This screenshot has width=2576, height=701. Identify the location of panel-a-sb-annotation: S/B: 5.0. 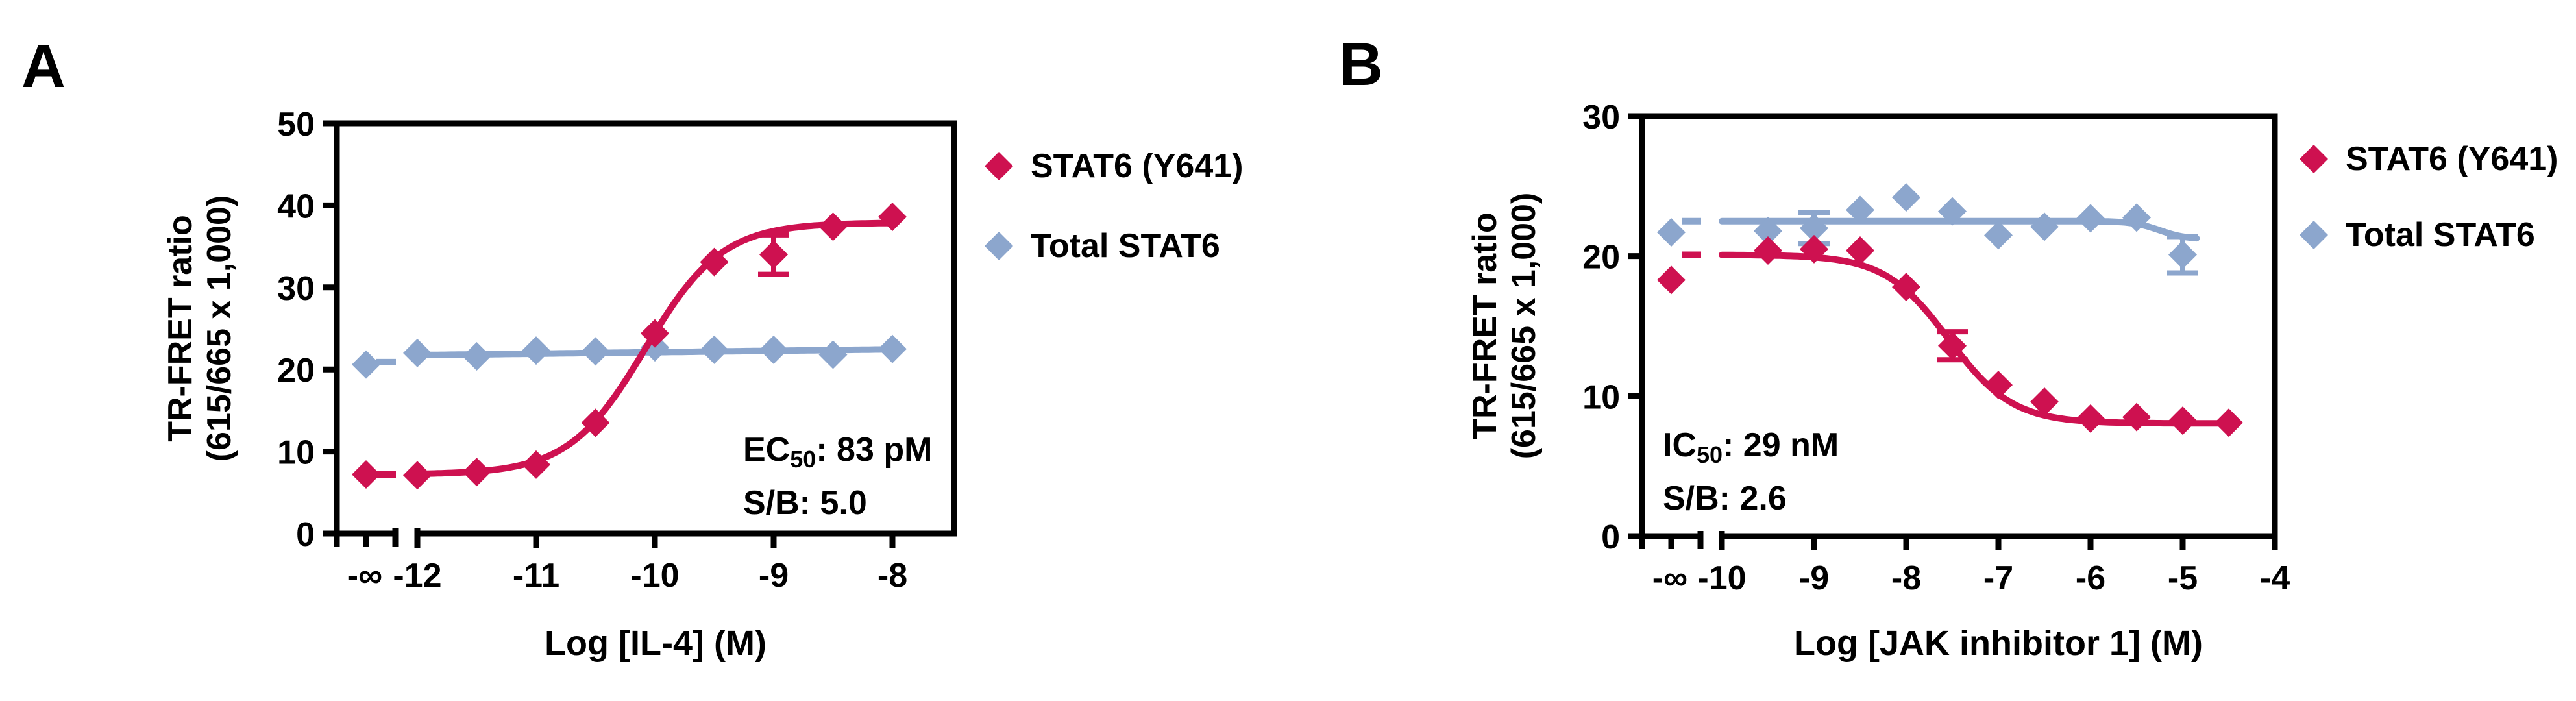
(805, 503).